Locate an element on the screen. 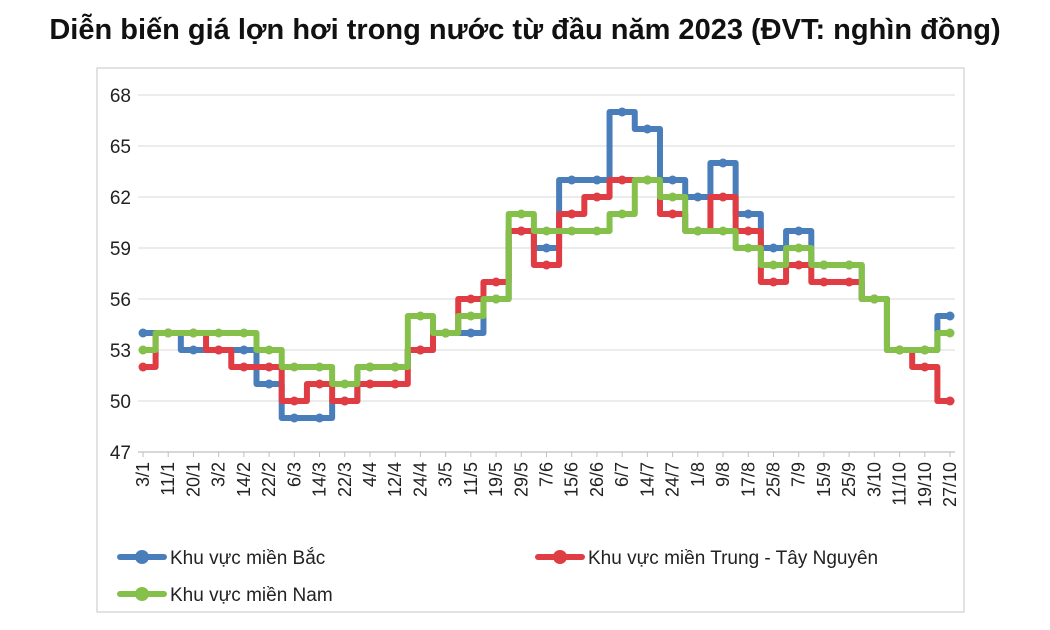  x-tick-label: 25/8 is located at coordinates (773, 479).